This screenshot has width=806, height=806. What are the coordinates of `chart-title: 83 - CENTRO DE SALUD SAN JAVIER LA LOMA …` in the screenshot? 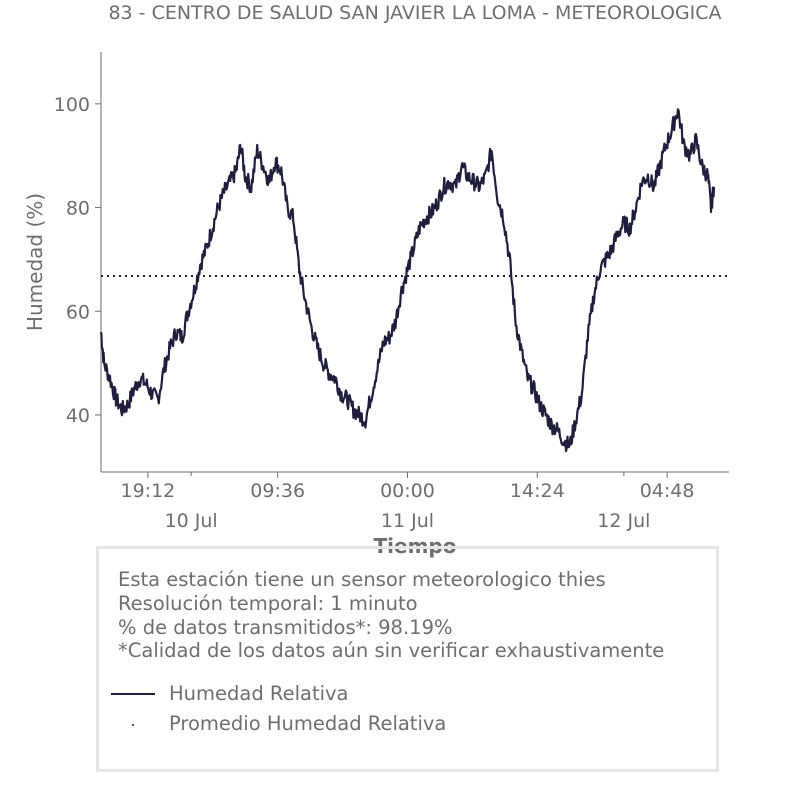 It's located at (415, 13).